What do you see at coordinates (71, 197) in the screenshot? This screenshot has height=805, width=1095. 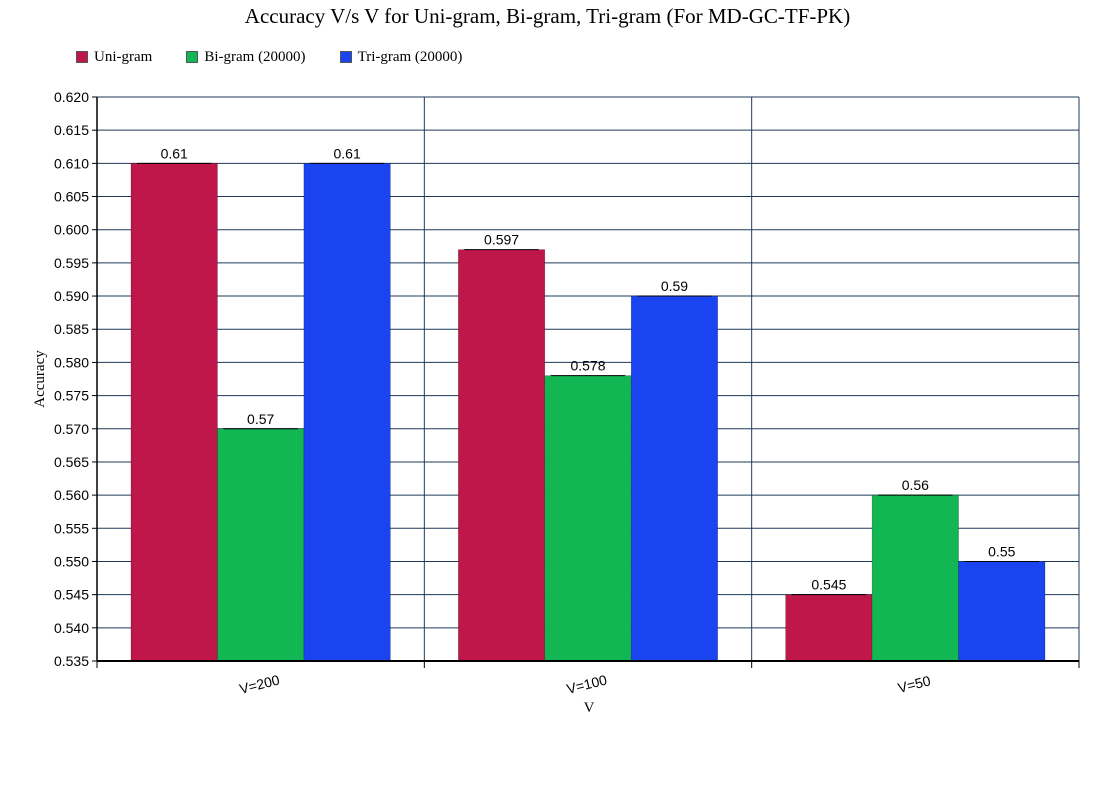 I see `y-tick-label: 0.605` at bounding box center [71, 197].